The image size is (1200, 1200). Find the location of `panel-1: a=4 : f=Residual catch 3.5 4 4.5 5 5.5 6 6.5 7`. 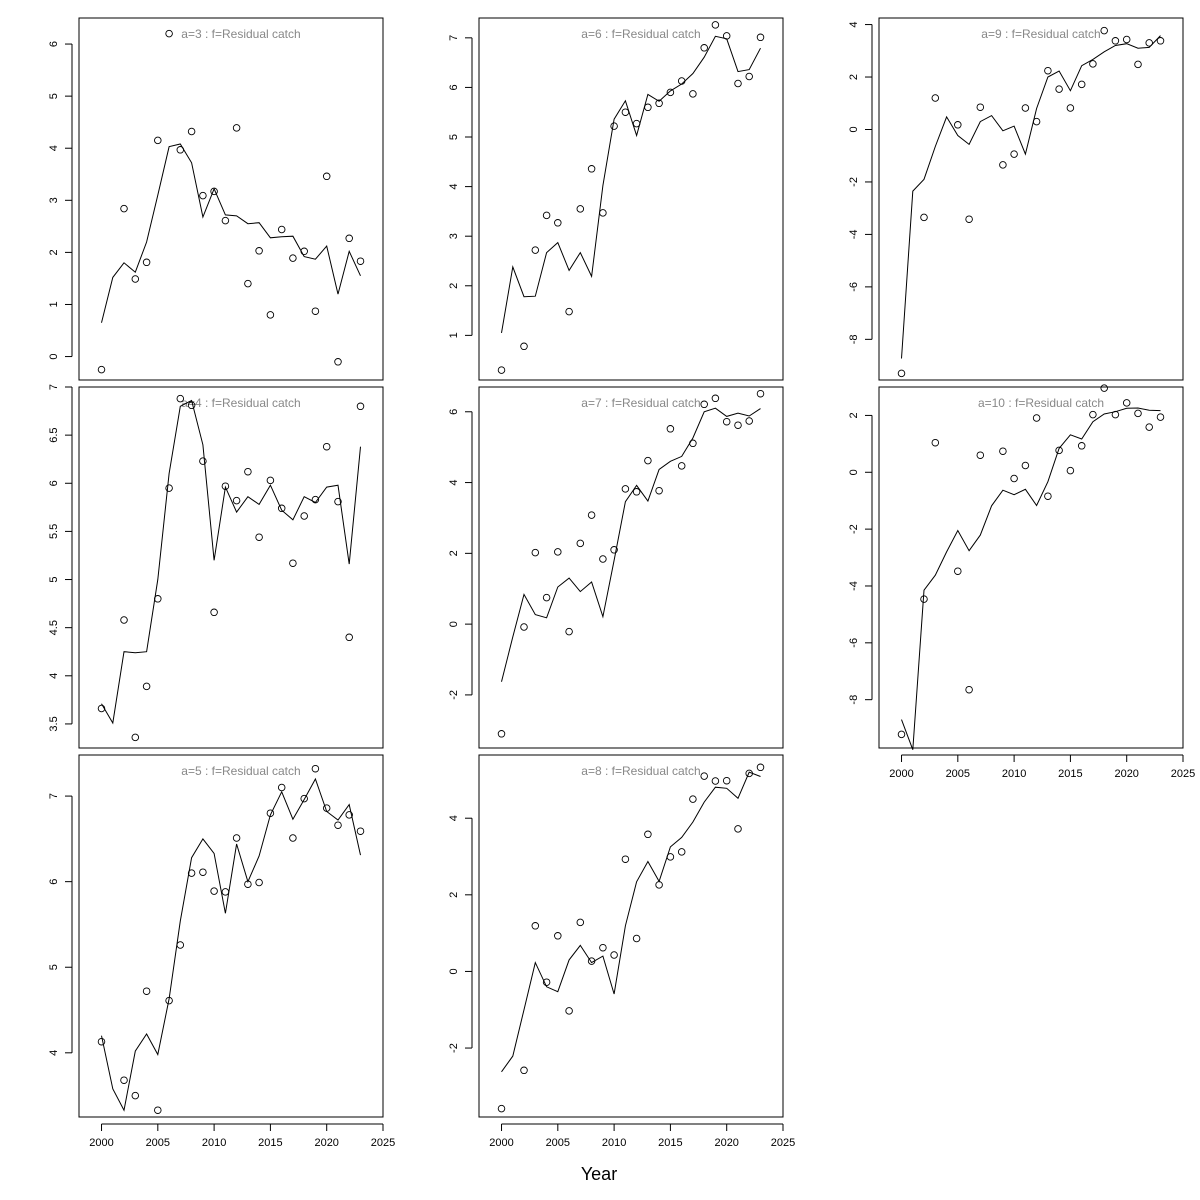

panel-1: a=4 : f=Residual catch 3.5 4 4.5 5 5.5 6 6.5 7 is located at coordinates (216, 566).